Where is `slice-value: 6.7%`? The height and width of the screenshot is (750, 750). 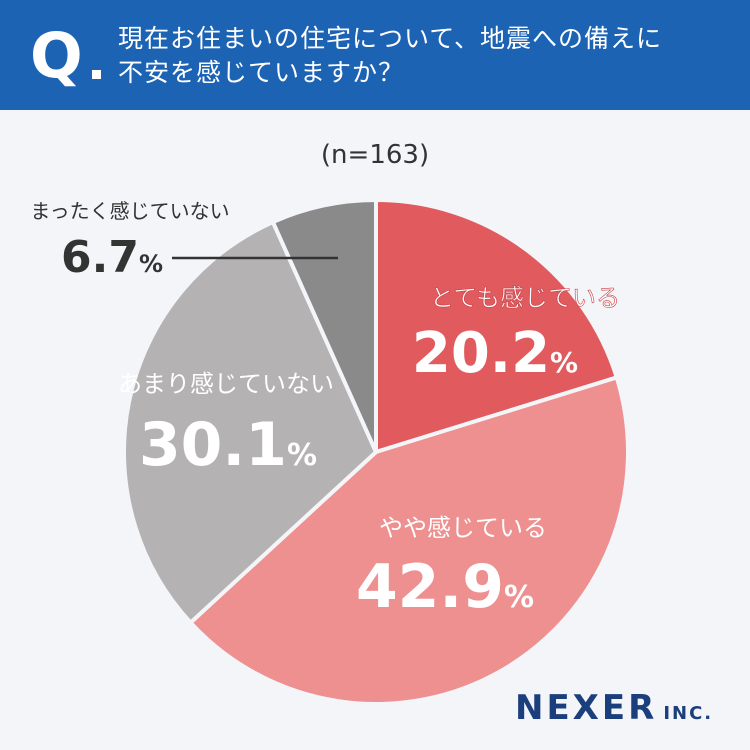 slice-value: 6.7% is located at coordinates (112, 257).